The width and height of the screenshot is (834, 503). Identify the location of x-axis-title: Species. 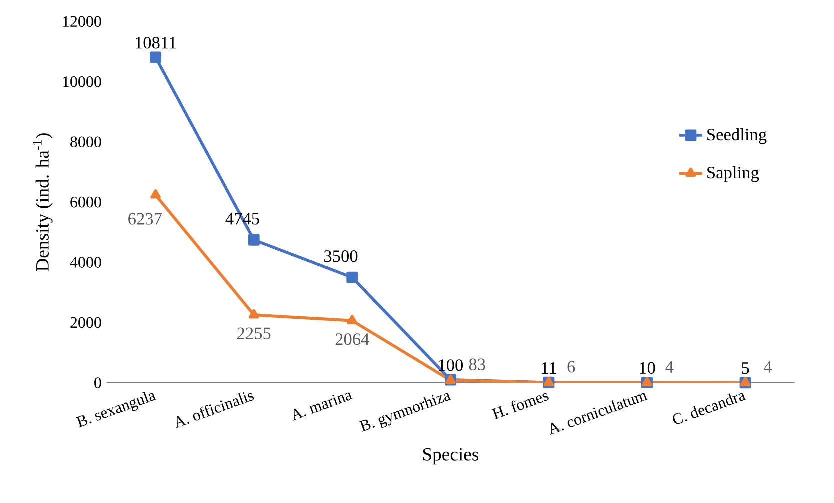
(451, 456).